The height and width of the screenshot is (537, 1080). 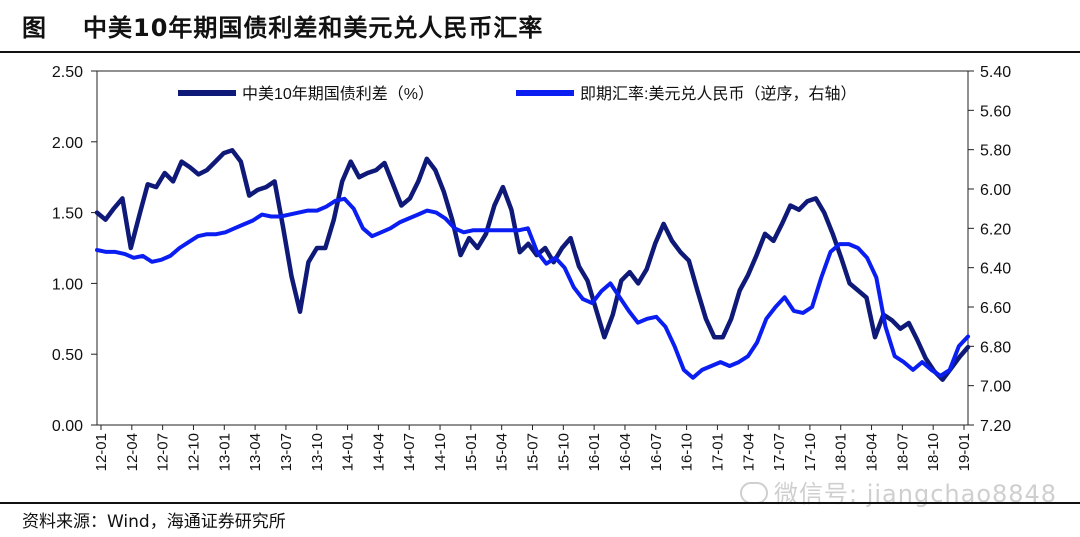 I want to click on x-axis-tick-label: 18-07, so click(x=902, y=452).